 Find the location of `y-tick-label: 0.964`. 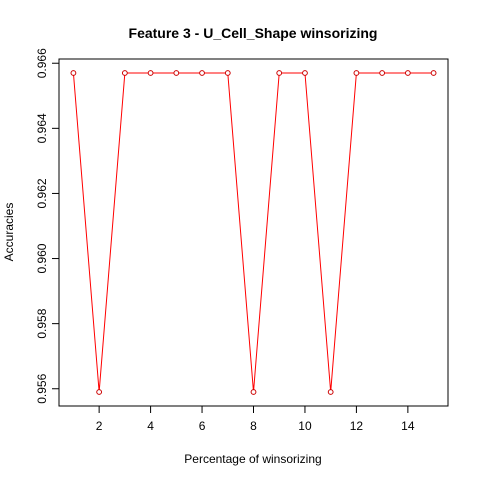

y-tick-label: 0.964 is located at coordinates (42, 128).